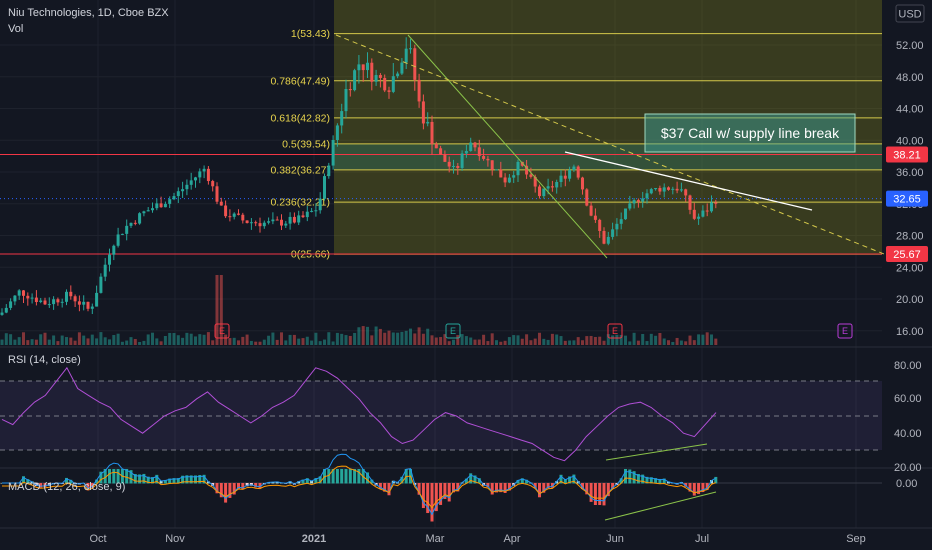 This screenshot has width=932, height=550. What do you see at coordinates (910, 300) in the screenshot?
I see `price-tick: 20.00` at bounding box center [910, 300].